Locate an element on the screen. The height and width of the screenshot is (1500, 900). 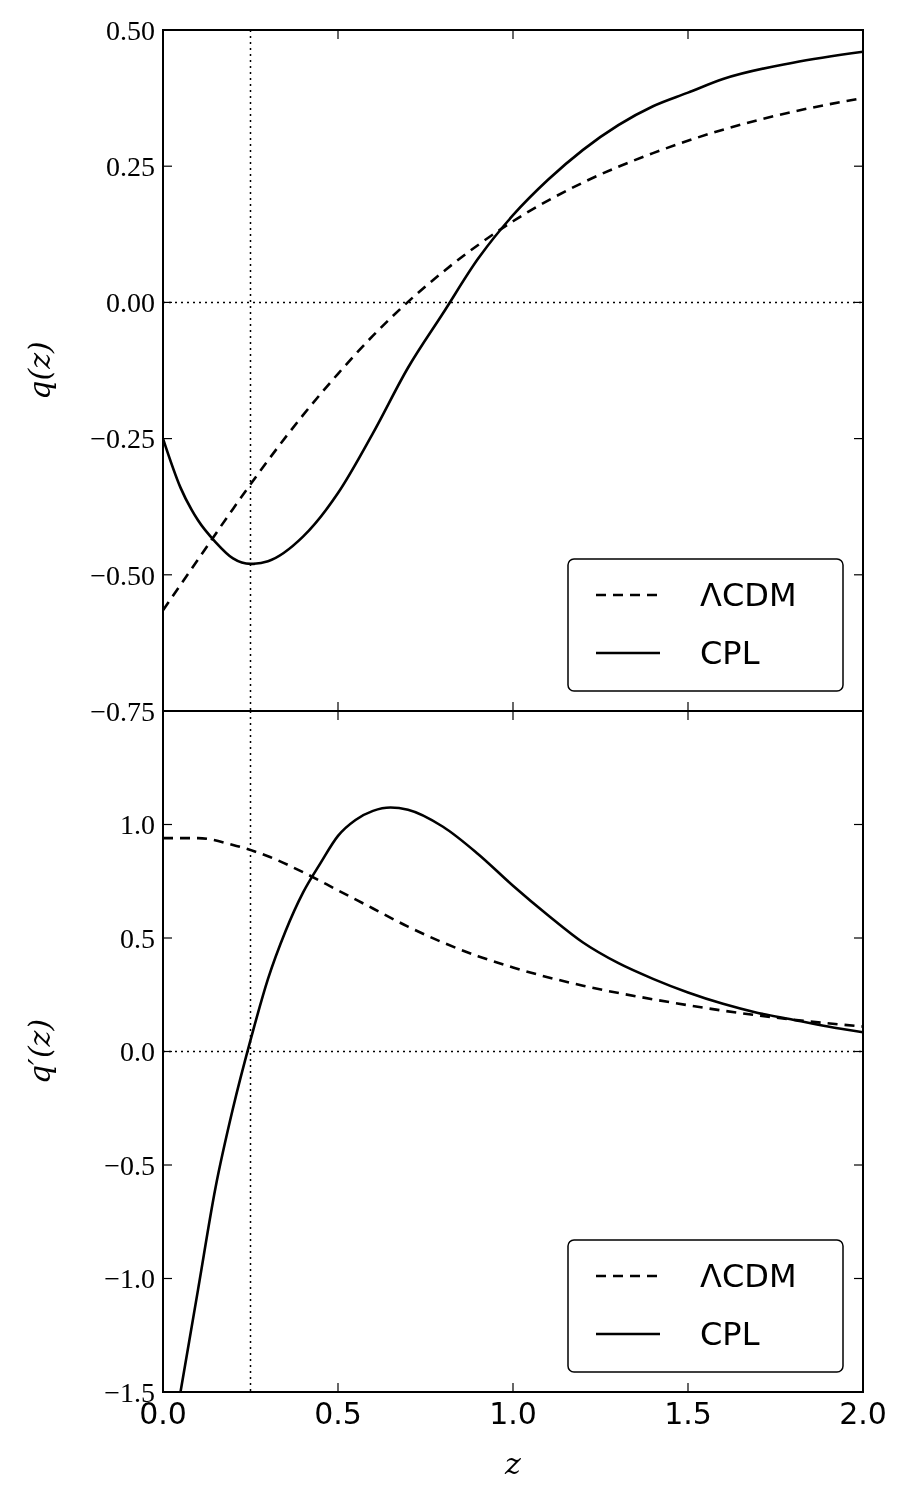
y-tick-label: 0.5 is located at coordinates (137, 938).